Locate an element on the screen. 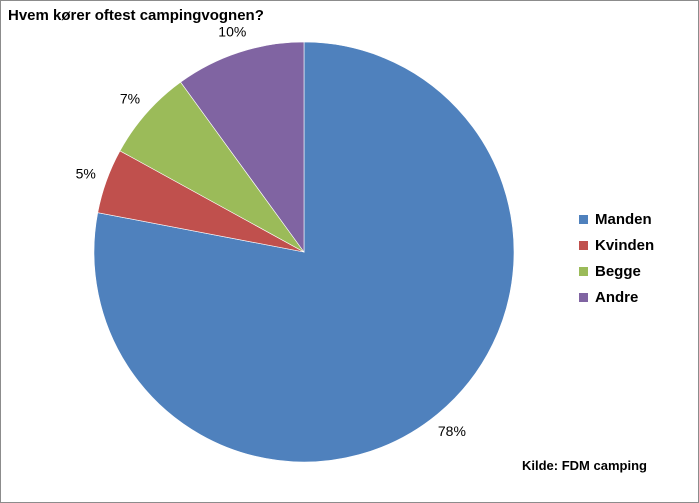 This screenshot has width=699, height=503. legend-item-begge: Begge is located at coordinates (616, 271).